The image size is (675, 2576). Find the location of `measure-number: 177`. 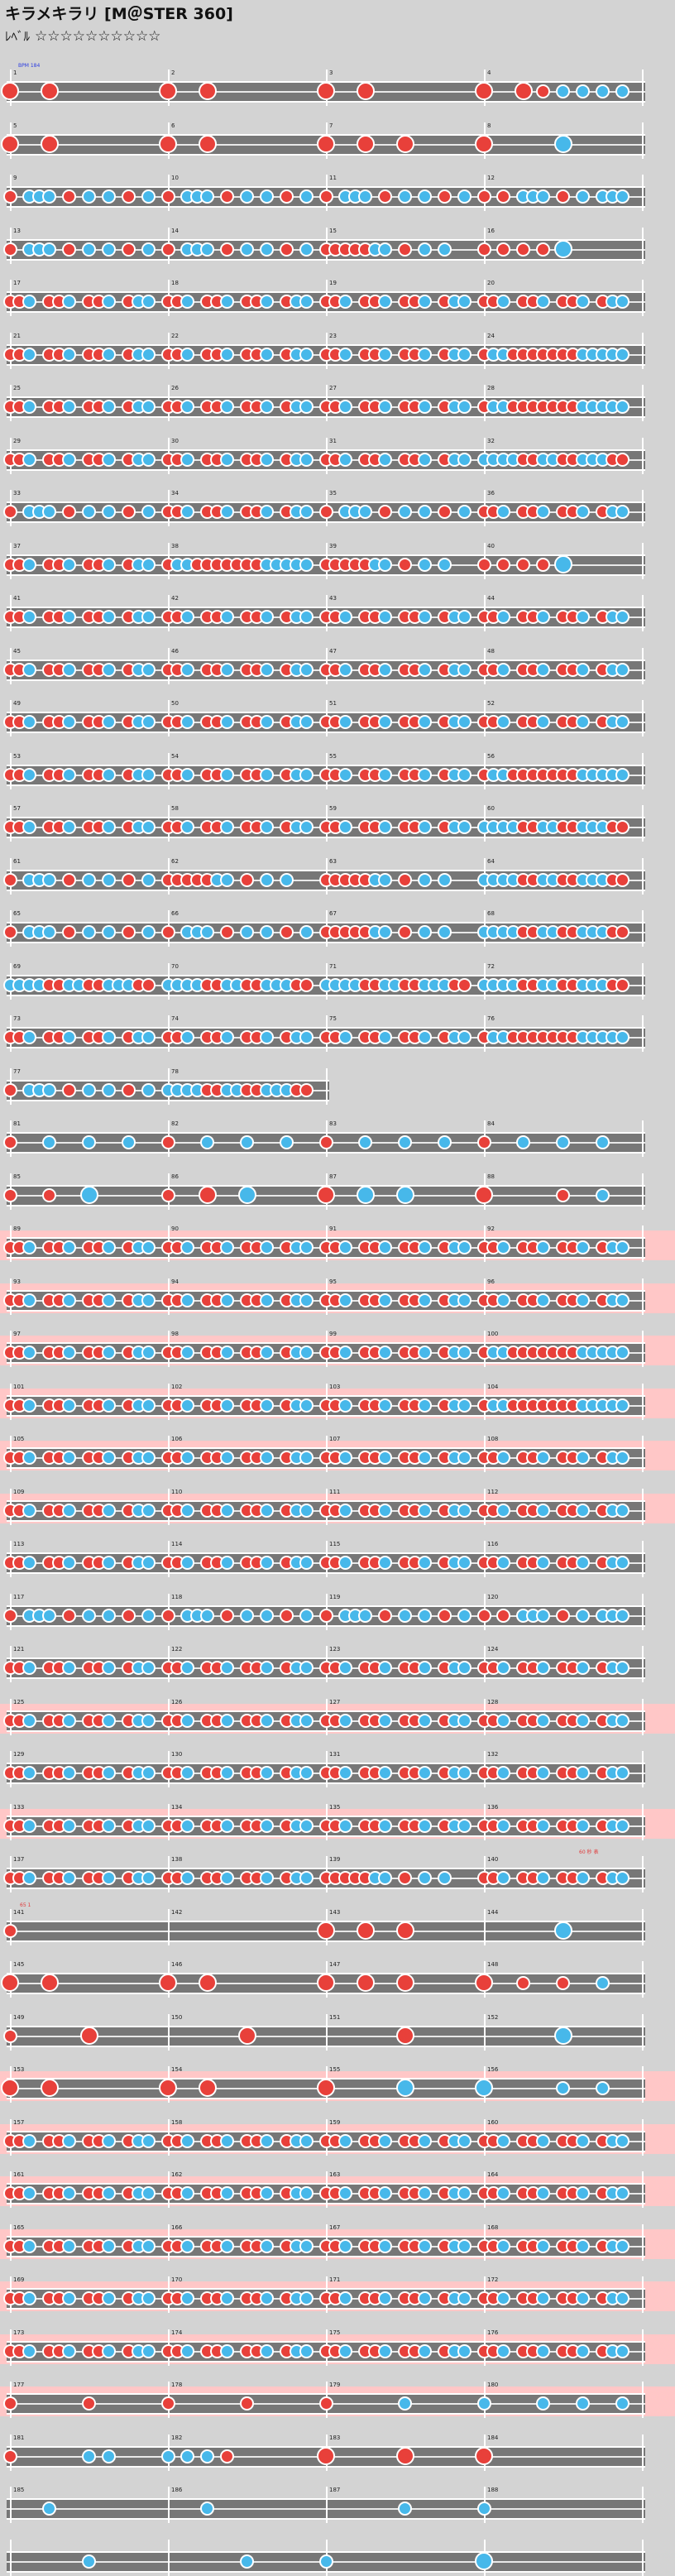

measure-number: 177 is located at coordinates (19, 2385).